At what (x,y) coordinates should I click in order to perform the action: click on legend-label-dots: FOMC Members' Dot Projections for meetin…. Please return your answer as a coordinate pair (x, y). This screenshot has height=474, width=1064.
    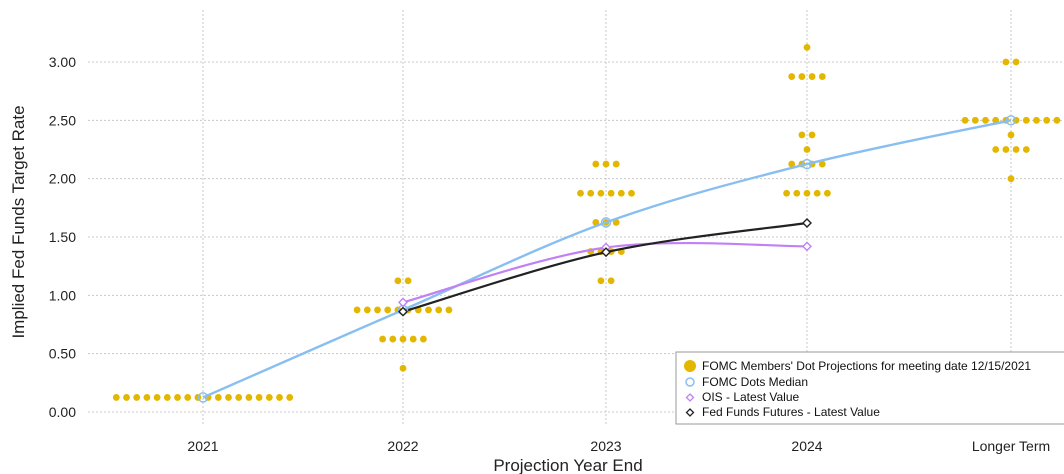
    Looking at the image, I should click on (866, 366).